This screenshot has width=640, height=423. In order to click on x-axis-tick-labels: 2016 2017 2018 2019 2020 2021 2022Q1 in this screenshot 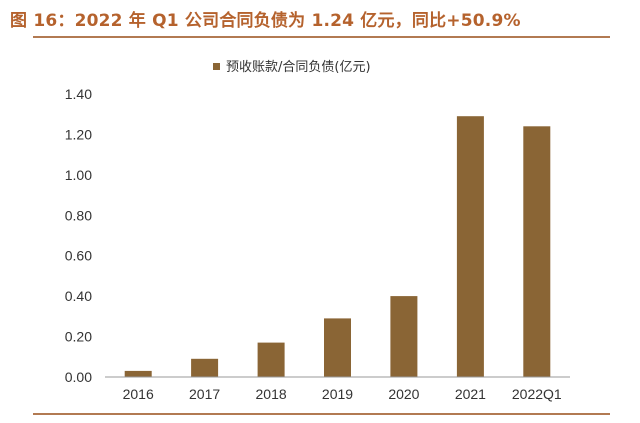, I will do `click(342, 394)`.